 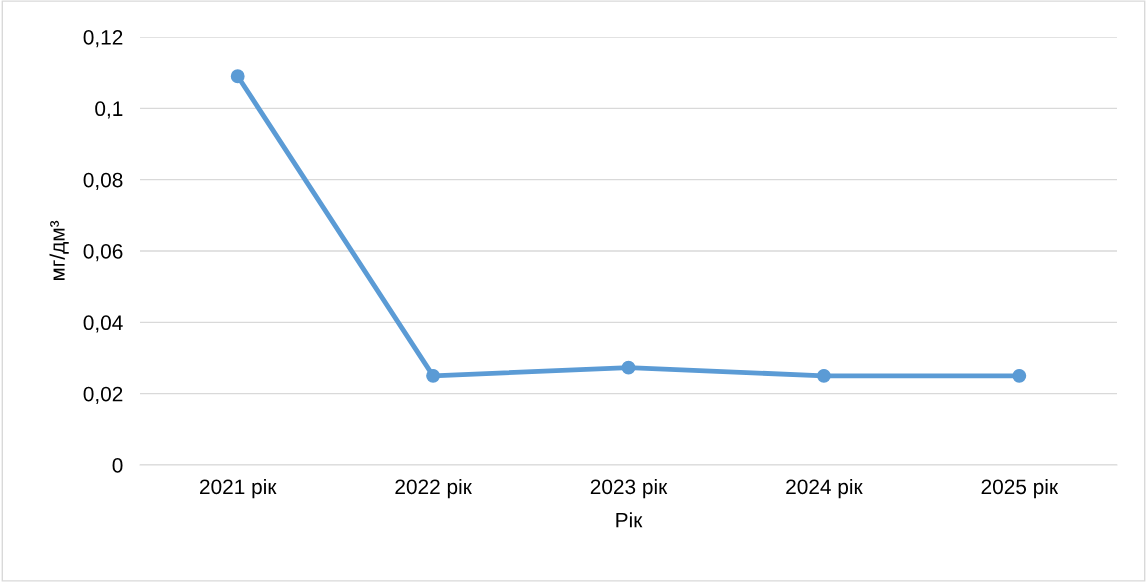 I want to click on x-tick-label: 2023 рік, so click(x=629, y=488).